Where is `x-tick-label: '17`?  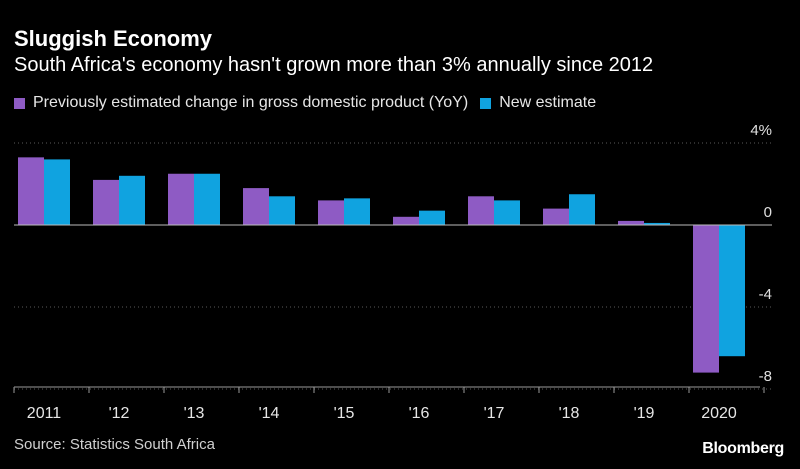
x-tick-label: '17 is located at coordinates (494, 413).